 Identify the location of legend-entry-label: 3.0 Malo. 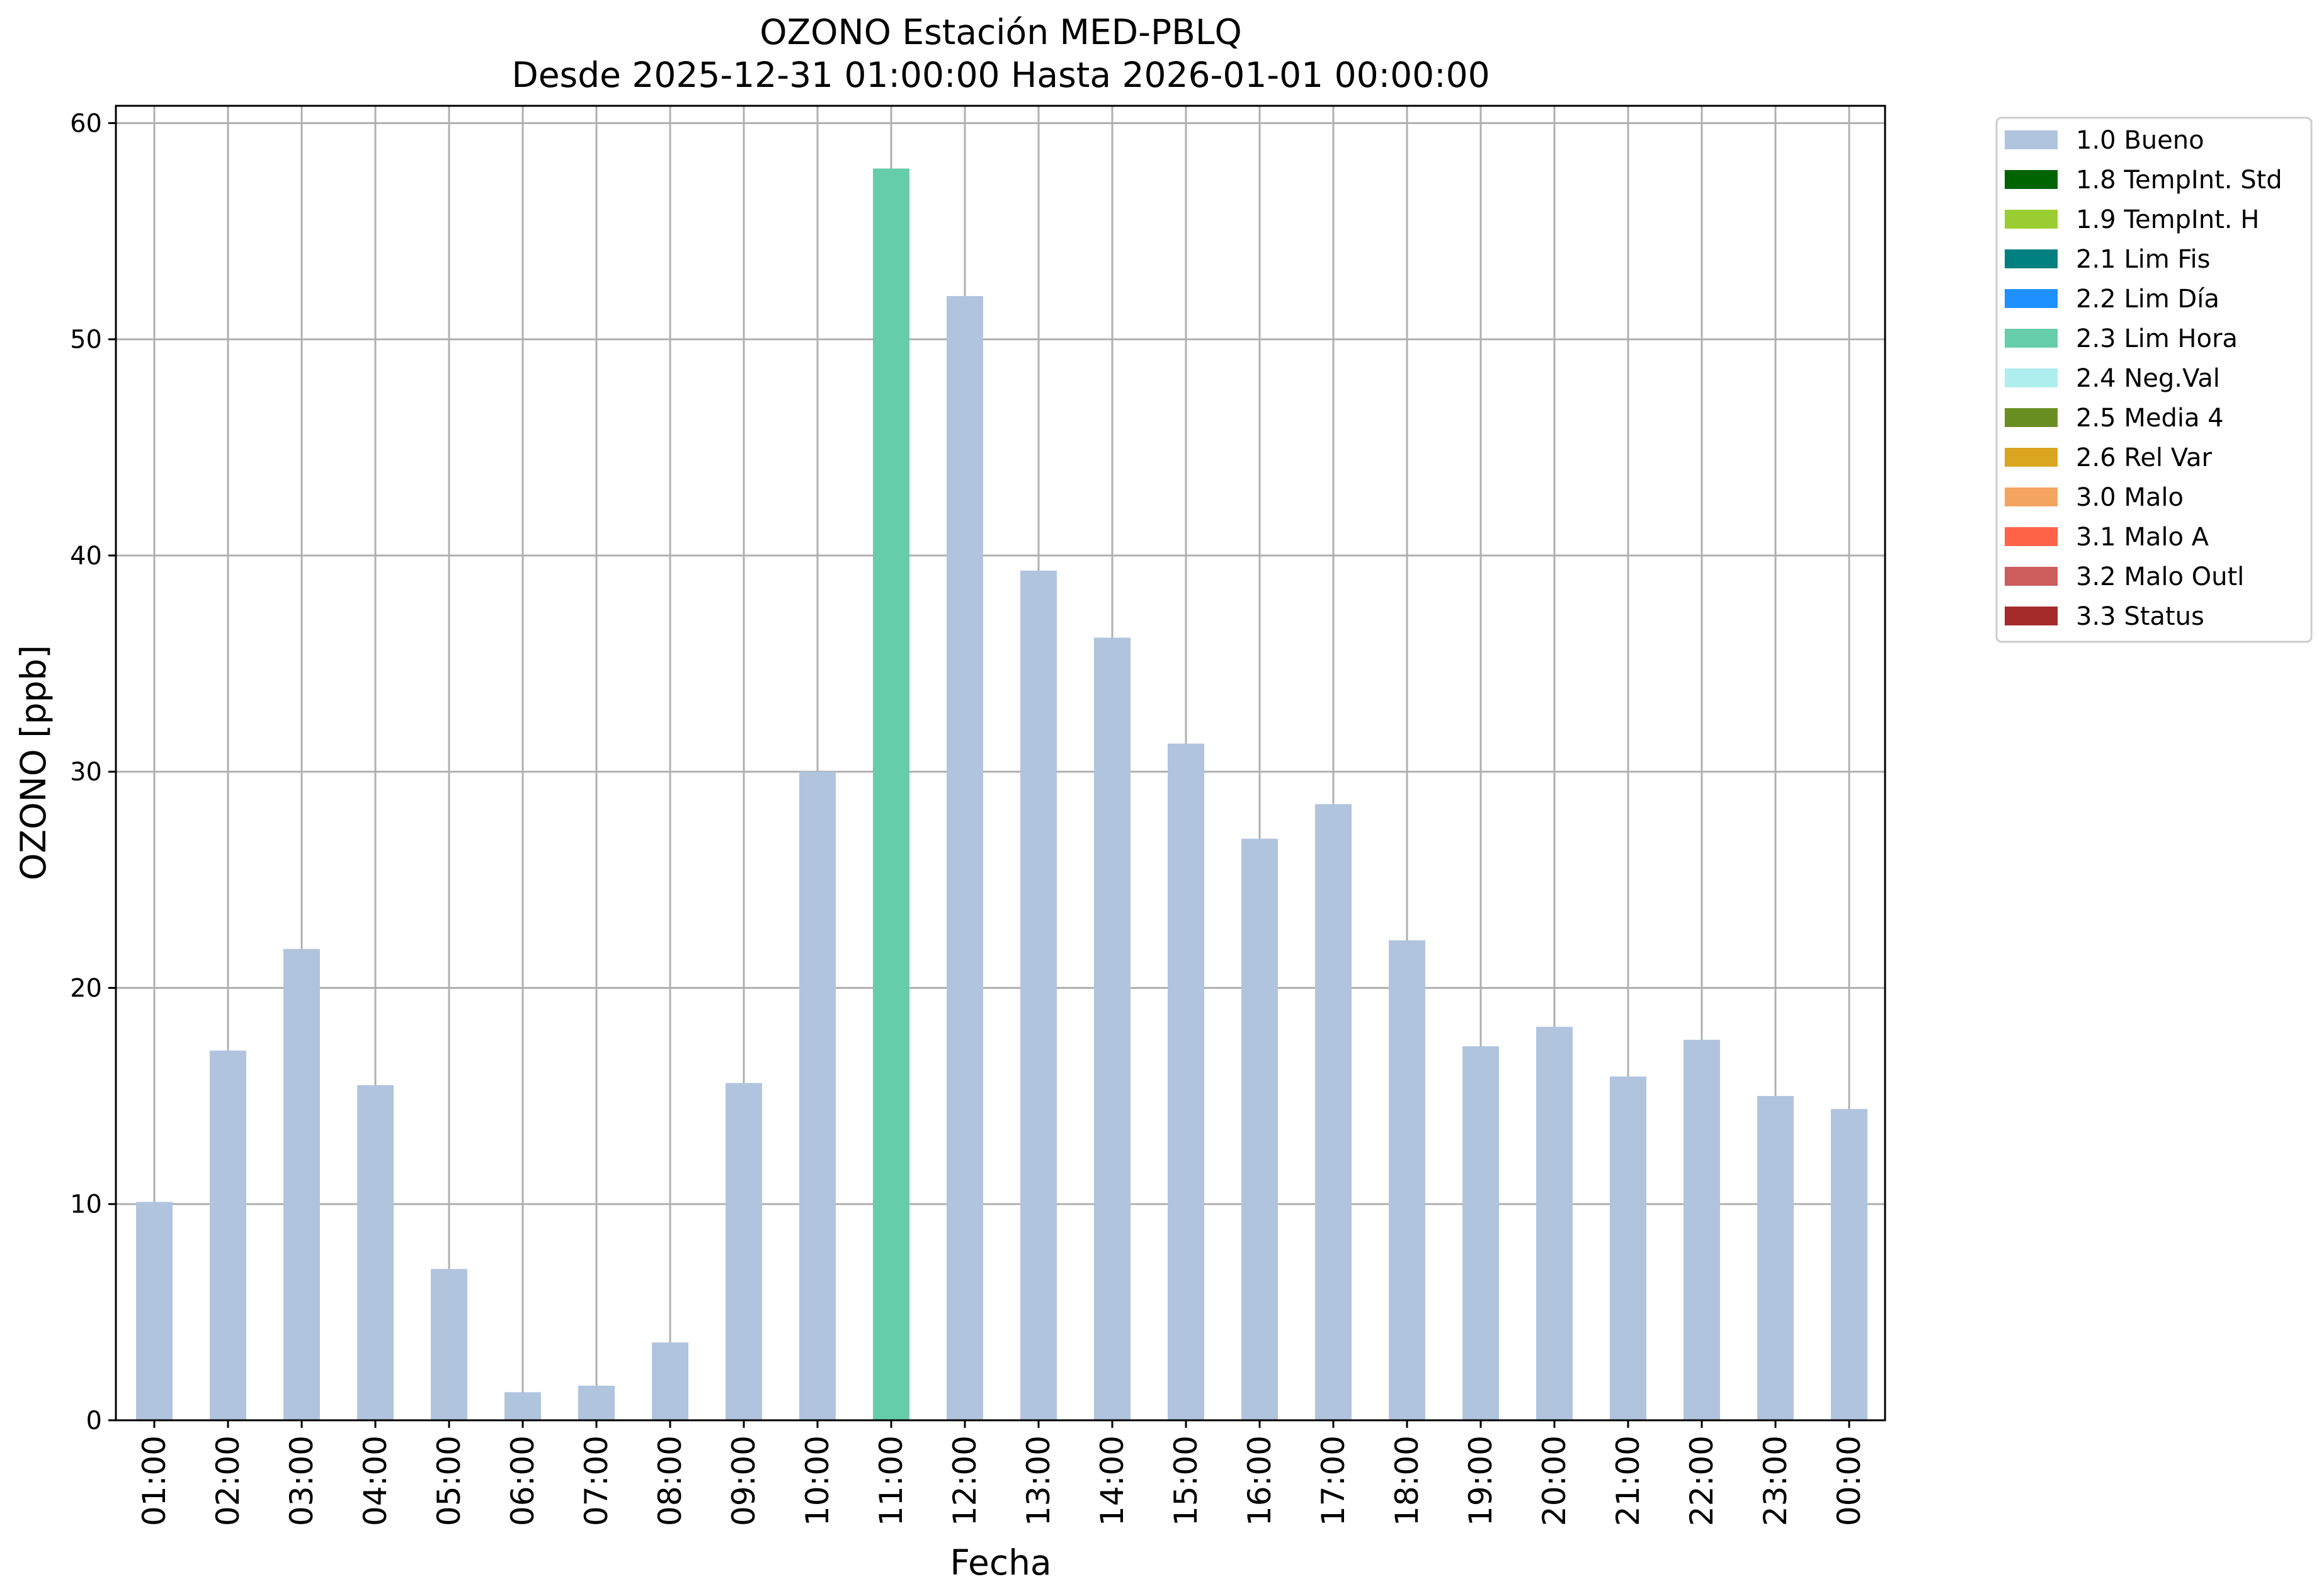
(2130, 497).